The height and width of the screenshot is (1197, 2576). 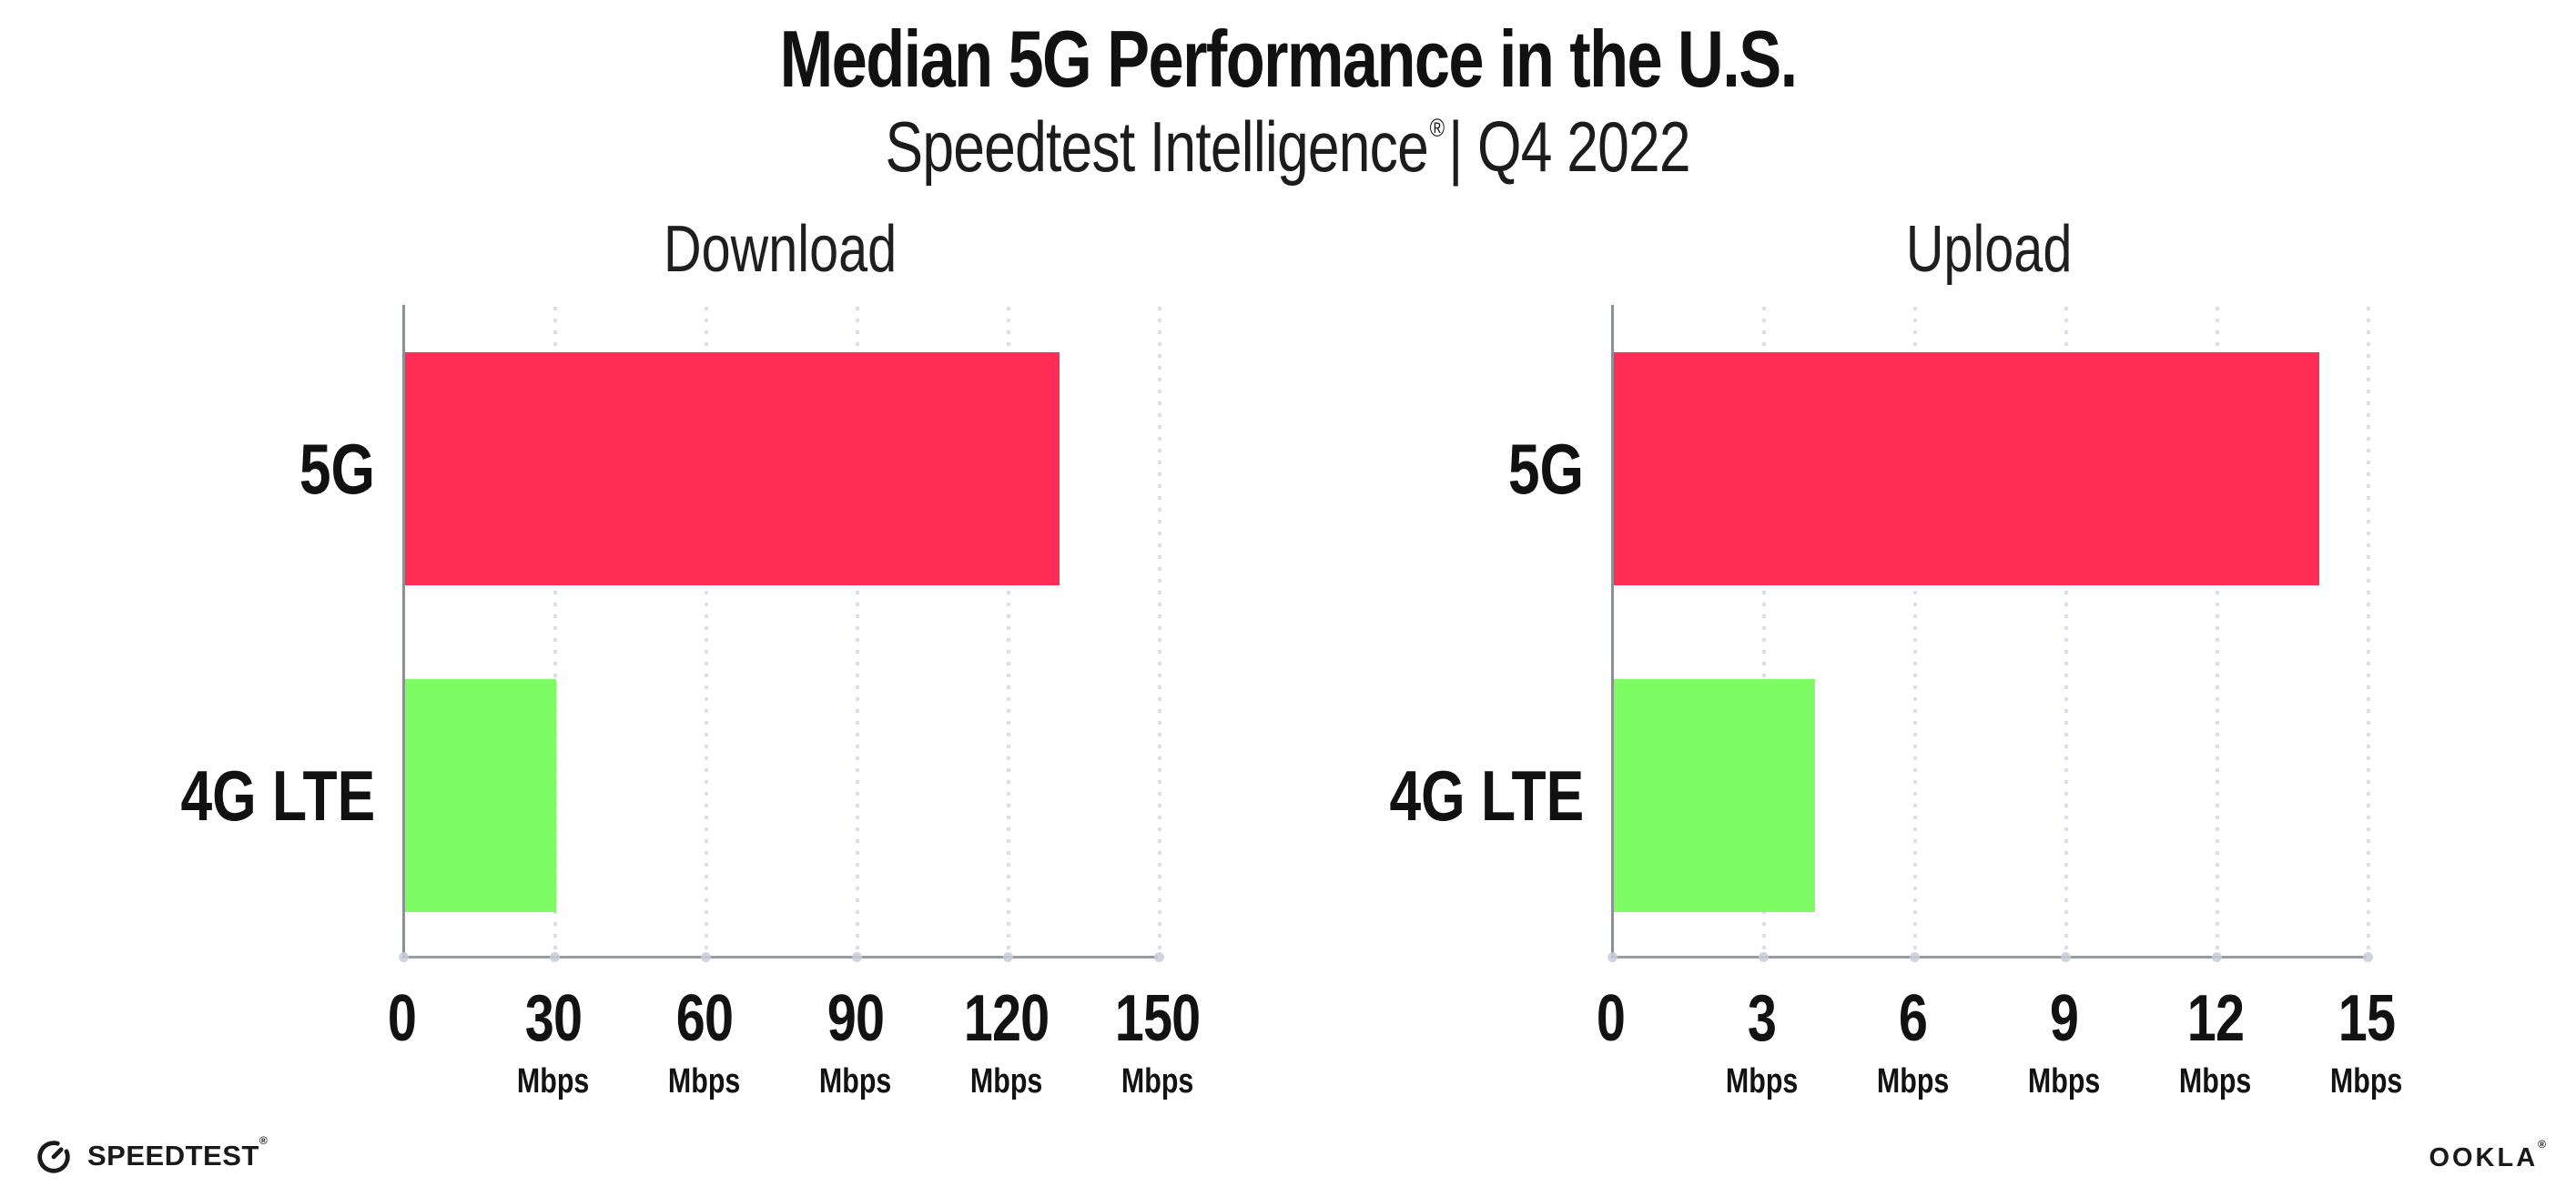 I want to click on x-tick-value: 60, so click(x=704, y=1018).